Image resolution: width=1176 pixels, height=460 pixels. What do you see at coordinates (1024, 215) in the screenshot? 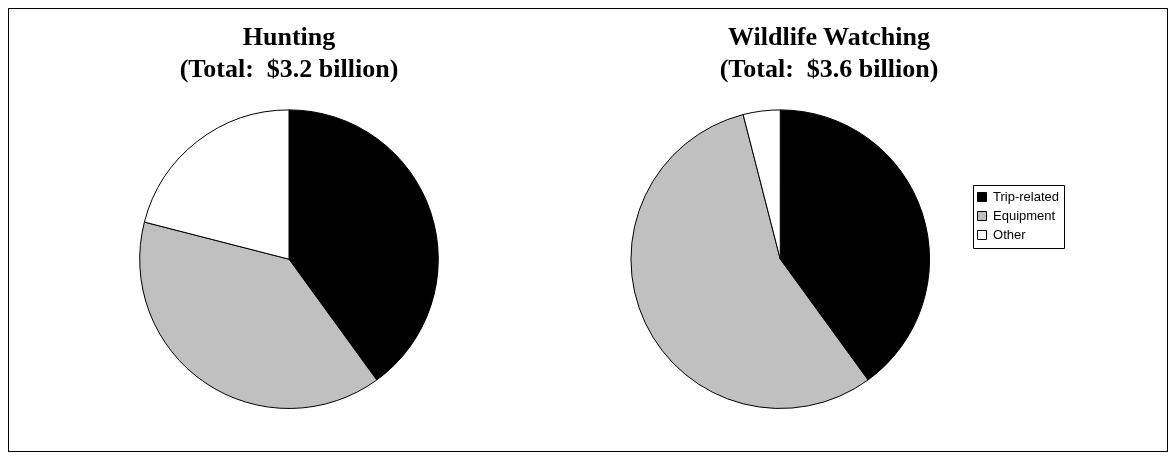
I see `legend-label: Equipment` at bounding box center [1024, 215].